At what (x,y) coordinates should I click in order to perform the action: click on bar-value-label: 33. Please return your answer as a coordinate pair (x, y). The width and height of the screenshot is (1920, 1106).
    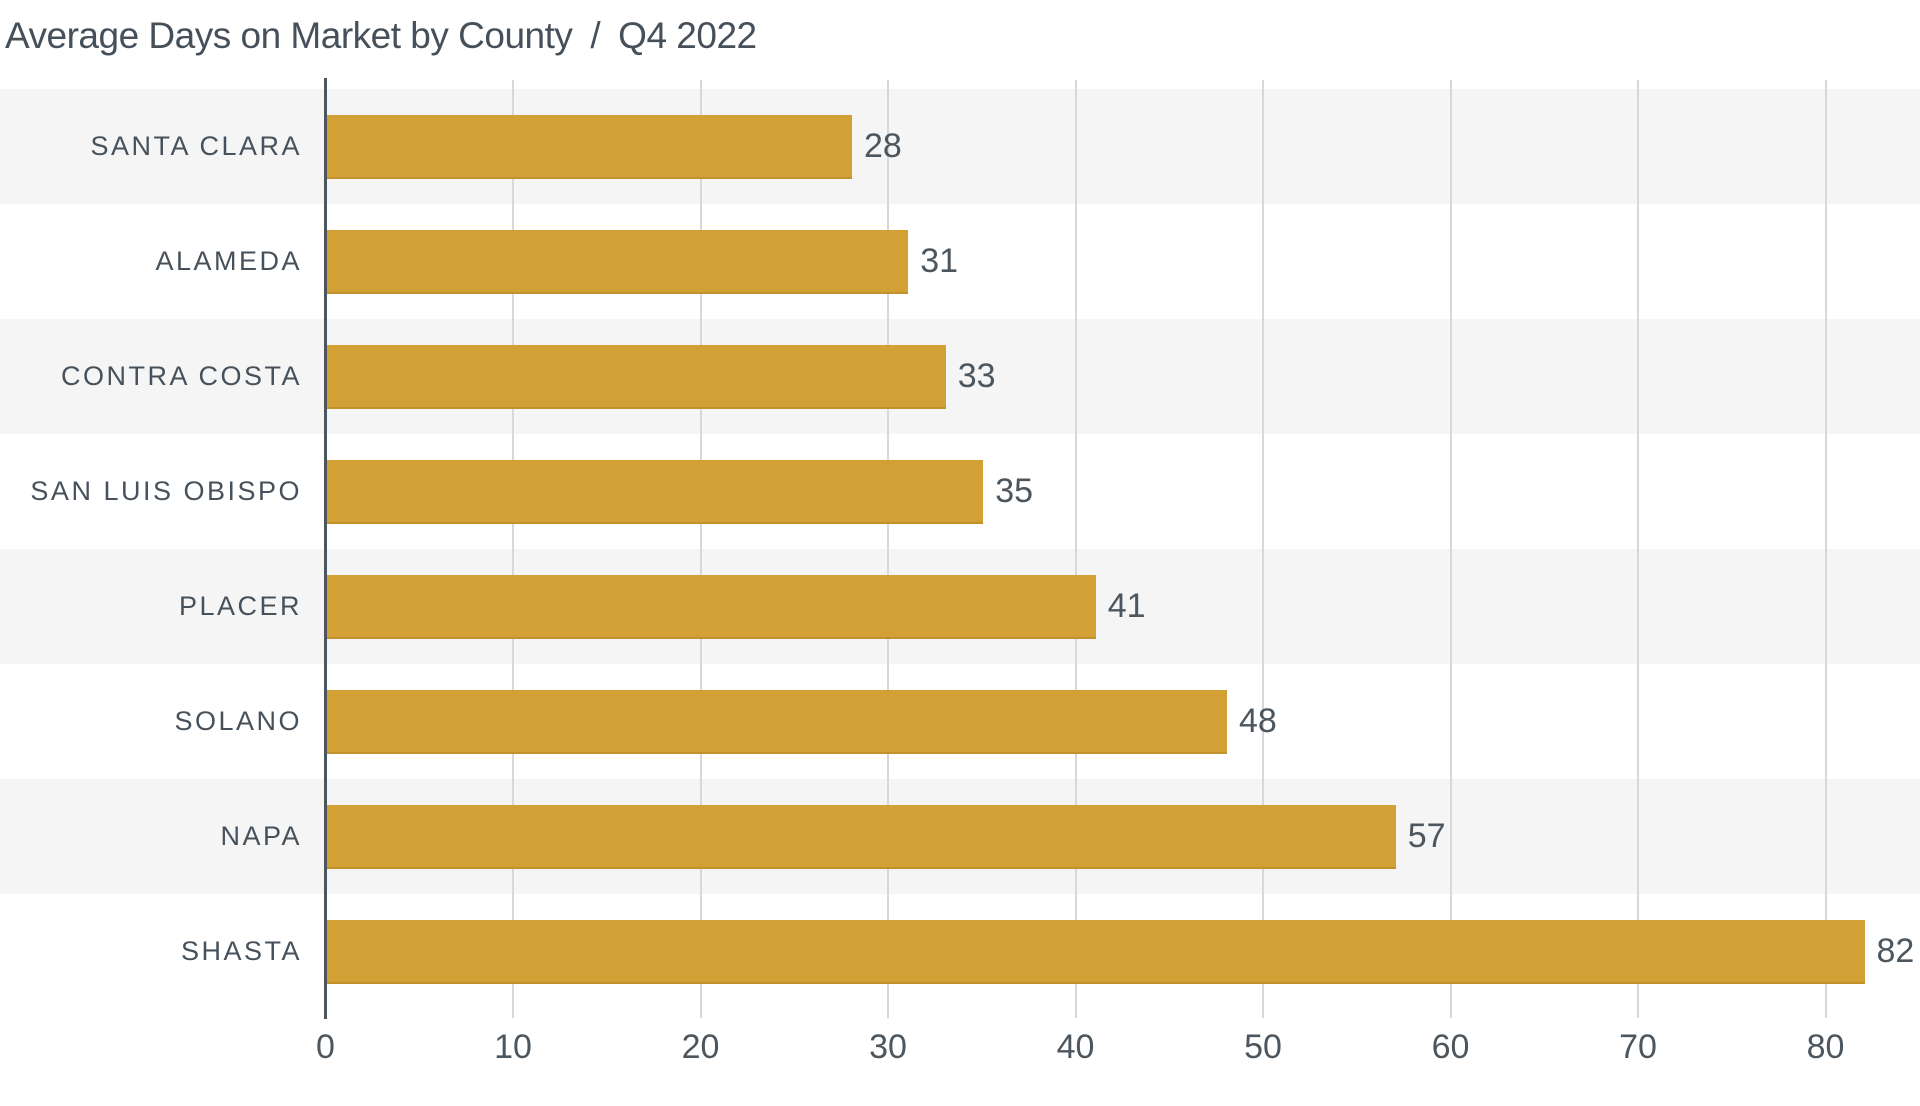
    Looking at the image, I should click on (976, 376).